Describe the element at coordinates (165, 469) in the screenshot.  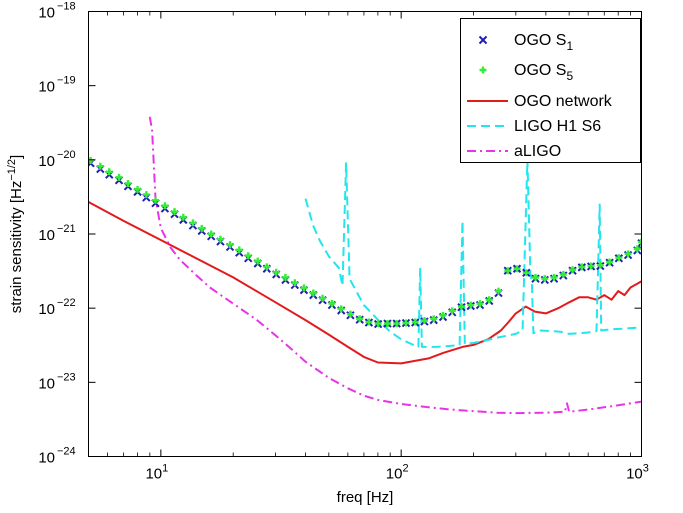
I see `x-tick-exp: 1` at that location.